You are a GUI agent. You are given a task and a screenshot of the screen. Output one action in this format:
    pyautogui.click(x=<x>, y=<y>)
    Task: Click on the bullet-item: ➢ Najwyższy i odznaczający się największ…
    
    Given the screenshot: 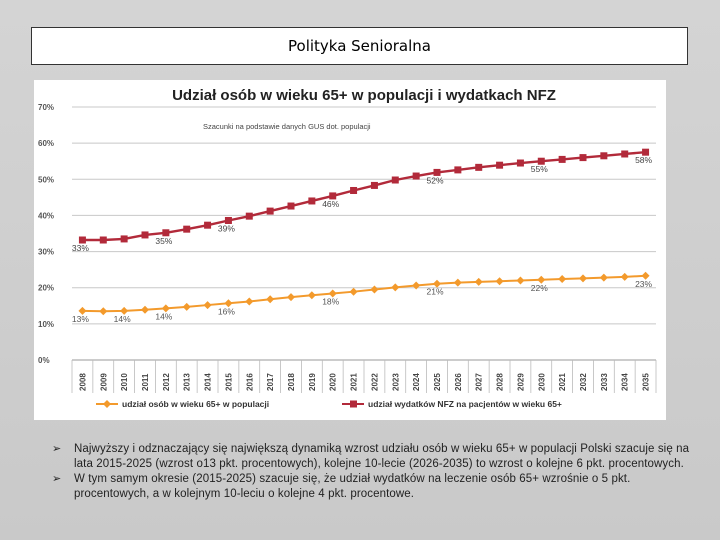 What is the action you would take?
    pyautogui.click(x=372, y=457)
    